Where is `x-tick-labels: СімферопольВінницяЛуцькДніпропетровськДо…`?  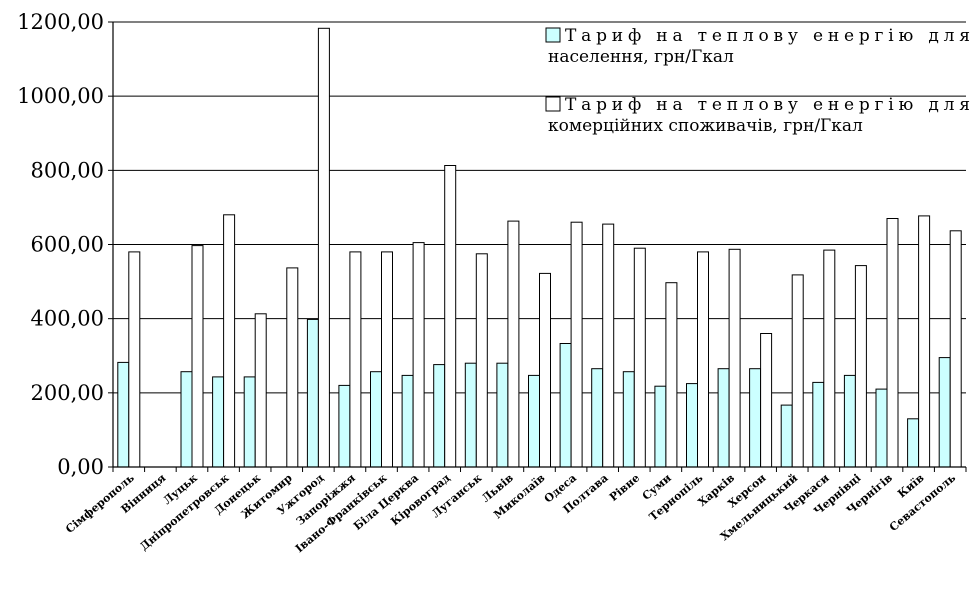 x-tick-labels: СімферопольВінницяЛуцькДніпропетровськДо… is located at coordinates (510, 513).